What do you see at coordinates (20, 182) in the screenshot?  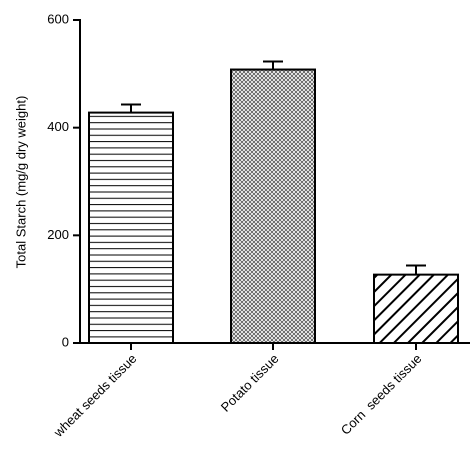 I see `y-axis-label: Total Starch (mg/g dry weight)` at bounding box center [20, 182].